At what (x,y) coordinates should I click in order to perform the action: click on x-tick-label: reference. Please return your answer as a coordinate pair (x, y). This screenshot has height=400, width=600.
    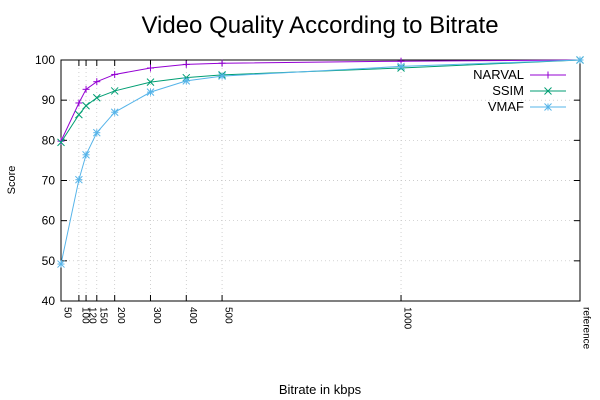
    Looking at the image, I should click on (586, 328).